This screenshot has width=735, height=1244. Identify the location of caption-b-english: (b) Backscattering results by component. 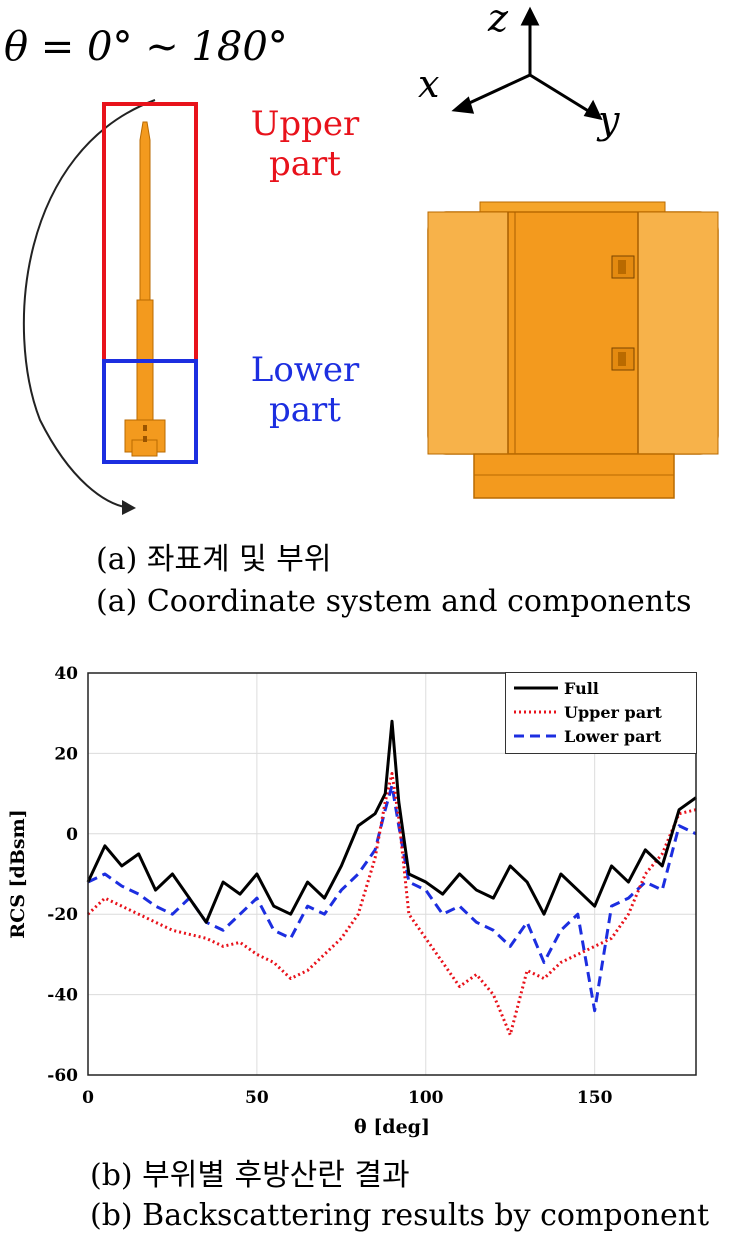
(400, 1215).